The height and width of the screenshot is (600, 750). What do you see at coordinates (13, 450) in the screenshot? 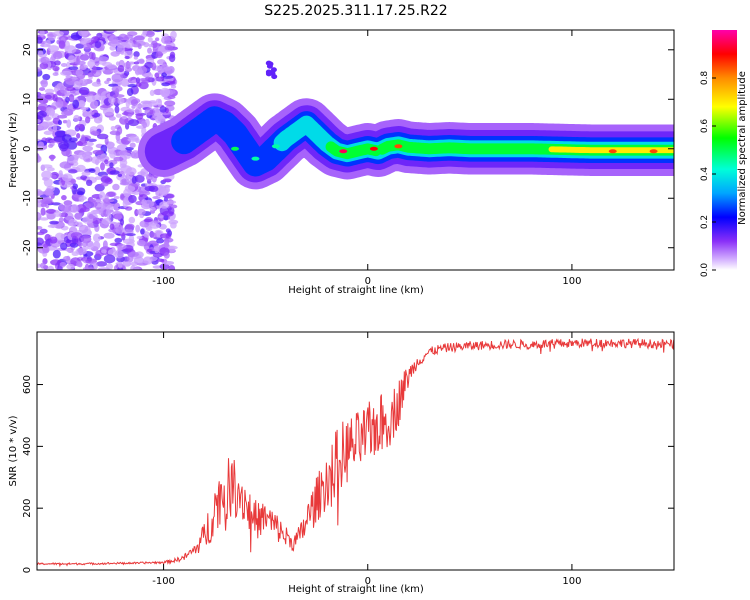
I see `snr-y-label: SNR (10 * v/v)` at bounding box center [13, 450].